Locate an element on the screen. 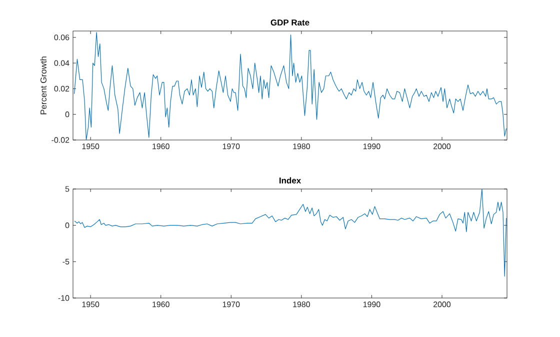 This screenshot has width=560, height=337. y-axis-title: Percent Growth is located at coordinates (43, 85).